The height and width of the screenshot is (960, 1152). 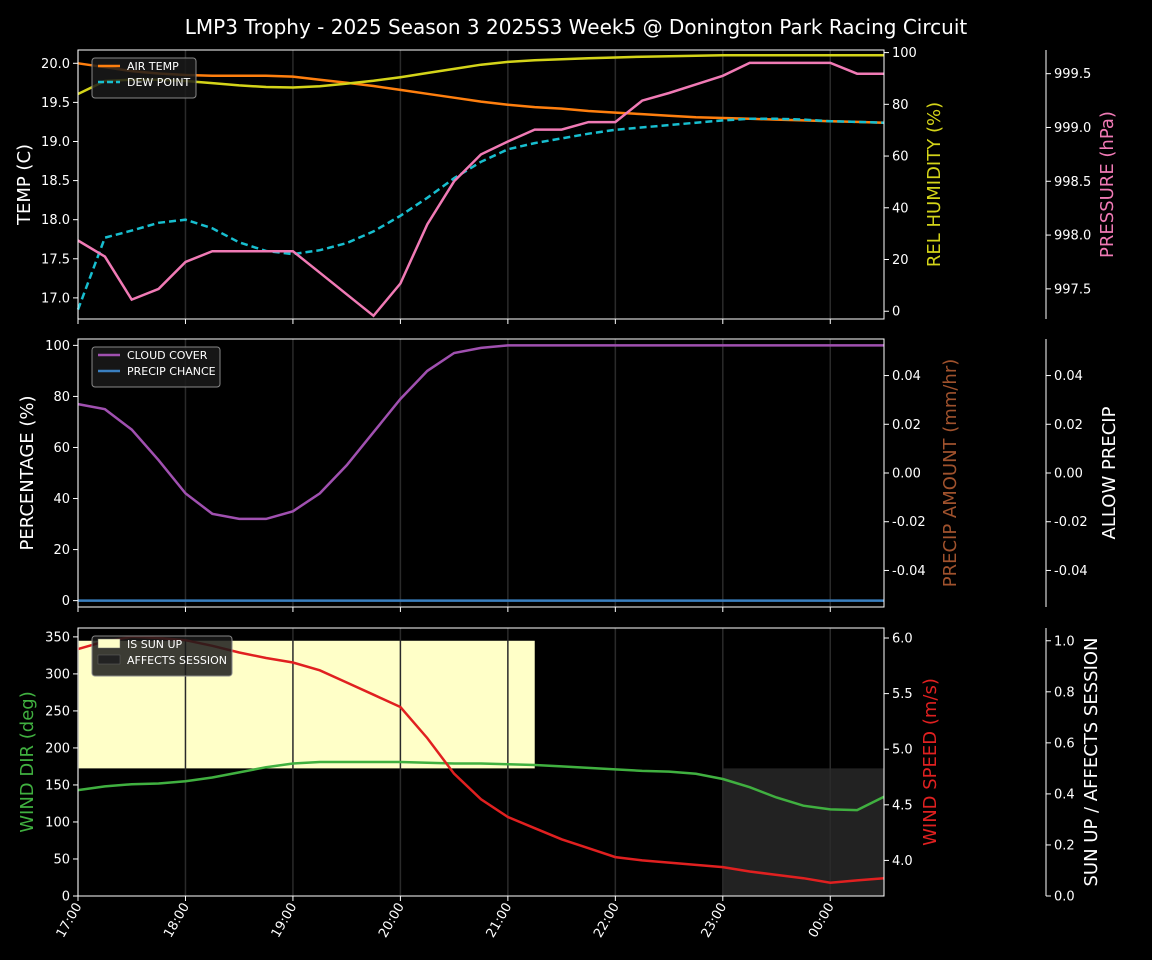 I want to click on pressure-axis-tick-label: 998.5, so click(x=1072, y=182).